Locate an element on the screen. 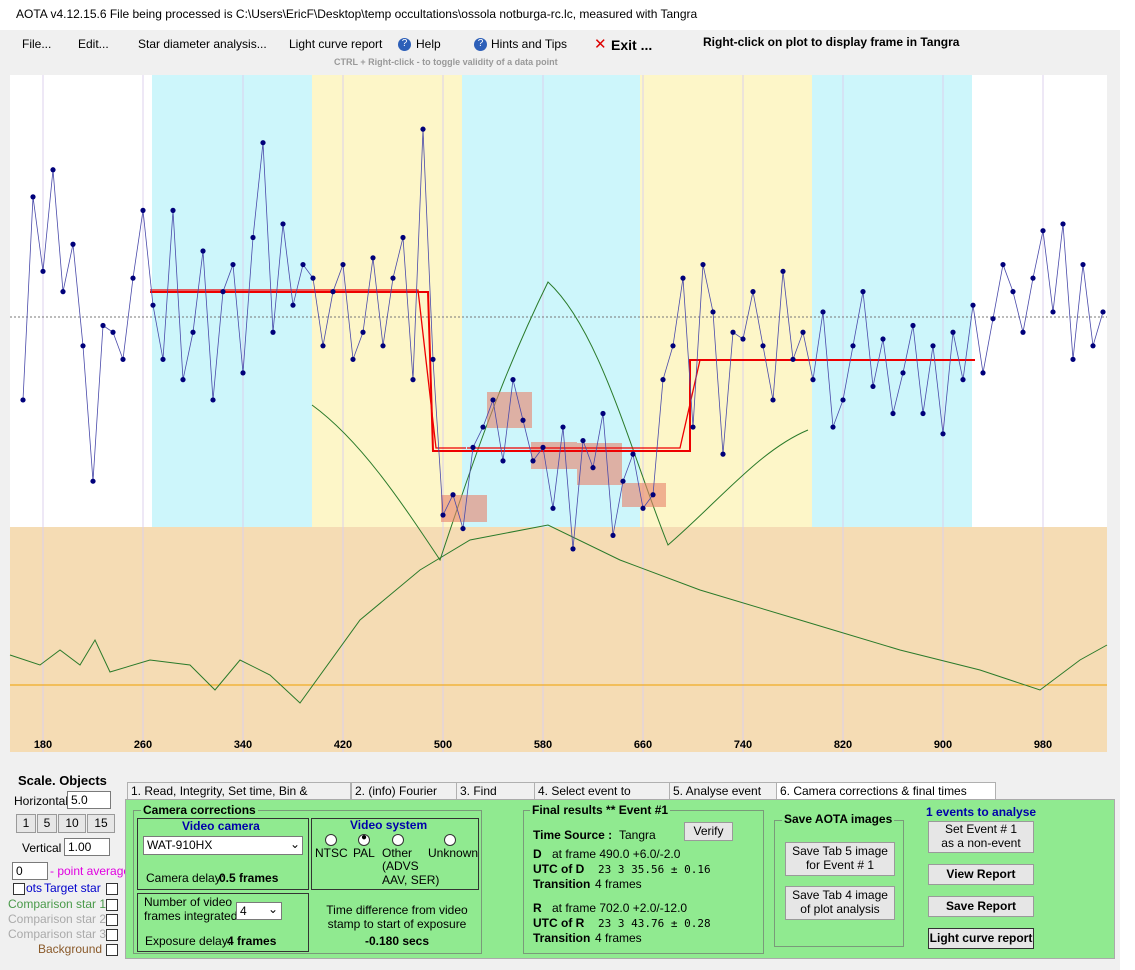 This screenshot has height=970, width=1135. tab: 3. Find events is located at coordinates (495, 798).